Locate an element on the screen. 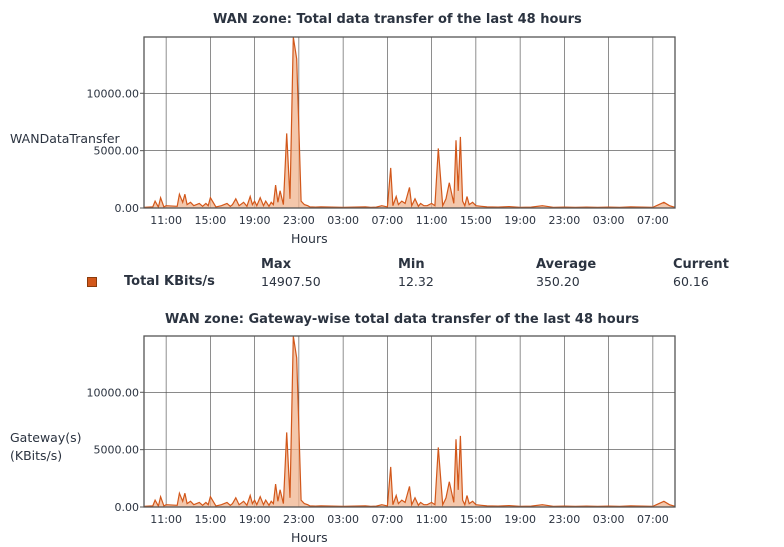 The height and width of the screenshot is (547, 784). chart1-ylabel: WANDataTransfer is located at coordinates (65, 138).